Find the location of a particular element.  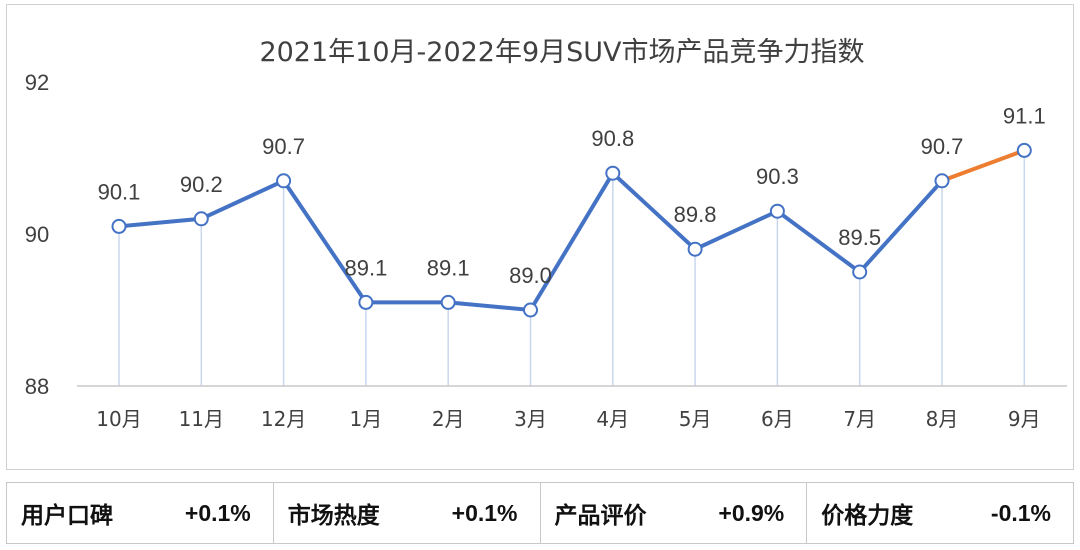

data-label: 90.2 is located at coordinates (201, 184).